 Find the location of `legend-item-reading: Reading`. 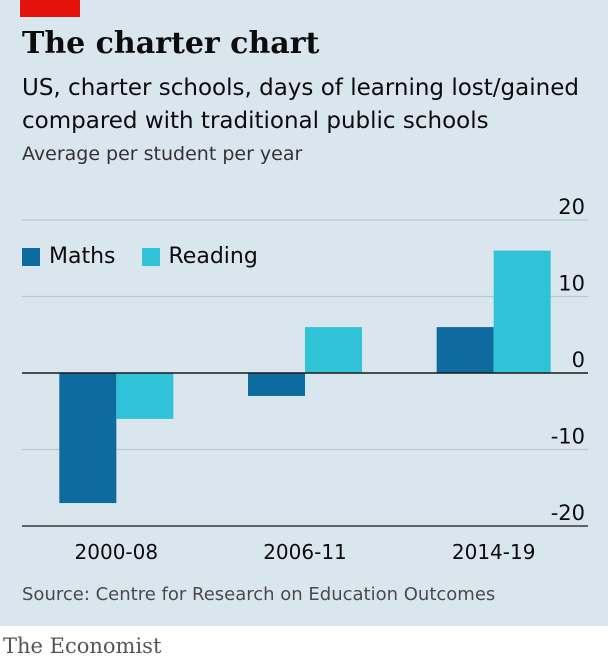

legend-item-reading: Reading is located at coordinates (199, 256).